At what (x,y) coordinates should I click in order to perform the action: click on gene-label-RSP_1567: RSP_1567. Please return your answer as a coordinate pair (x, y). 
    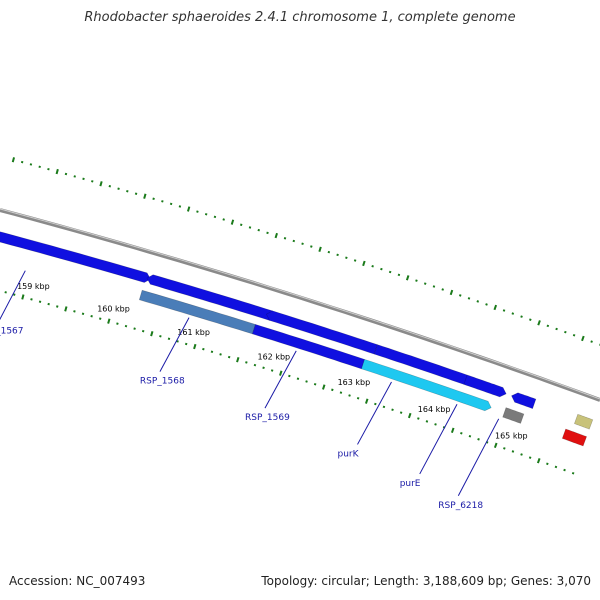
    Looking at the image, I should click on (12, 332).